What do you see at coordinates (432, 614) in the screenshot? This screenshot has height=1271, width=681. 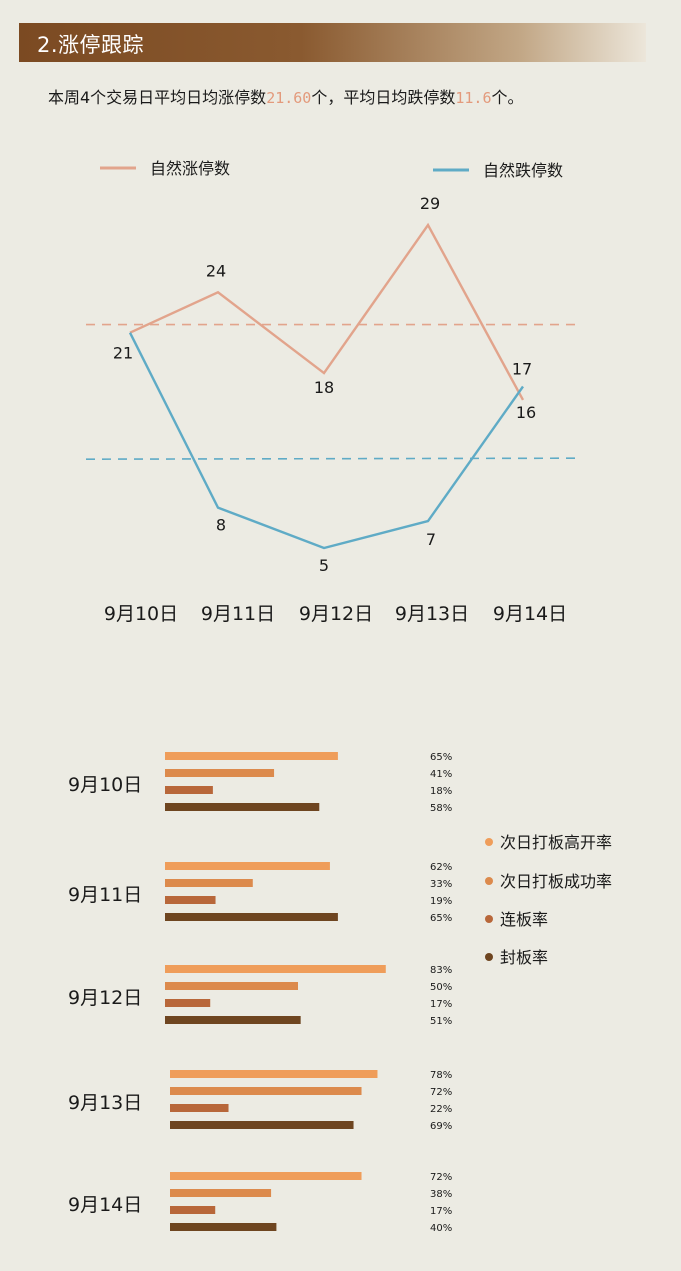 I see `x-tick-label-3: 9月13日` at bounding box center [432, 614].